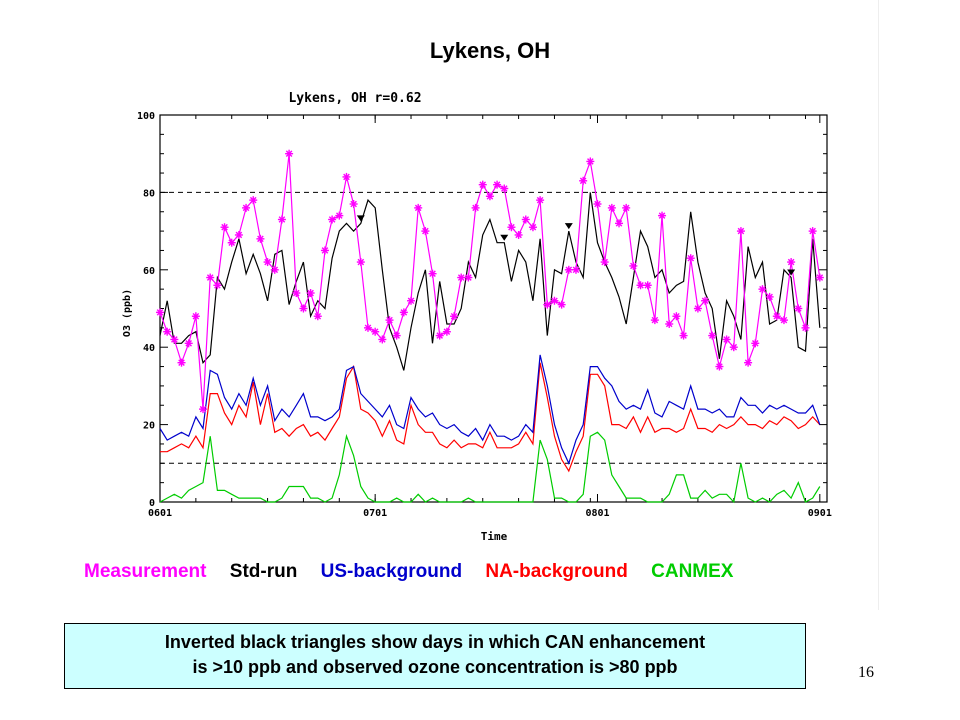 This screenshot has width=960, height=720. What do you see at coordinates (490, 409) in the screenshot?
I see `series-line-us-background` at bounding box center [490, 409].